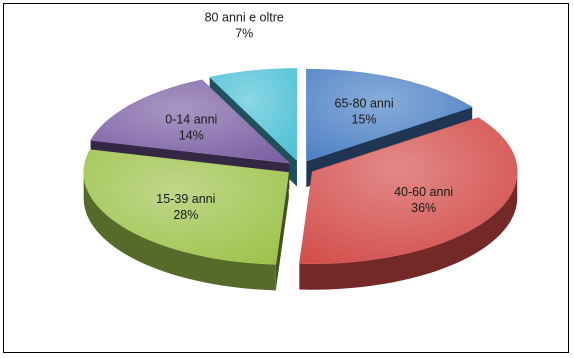 This screenshot has width=574, height=358. I want to click on slice-label: 0-14 anni 14%, so click(191, 128).